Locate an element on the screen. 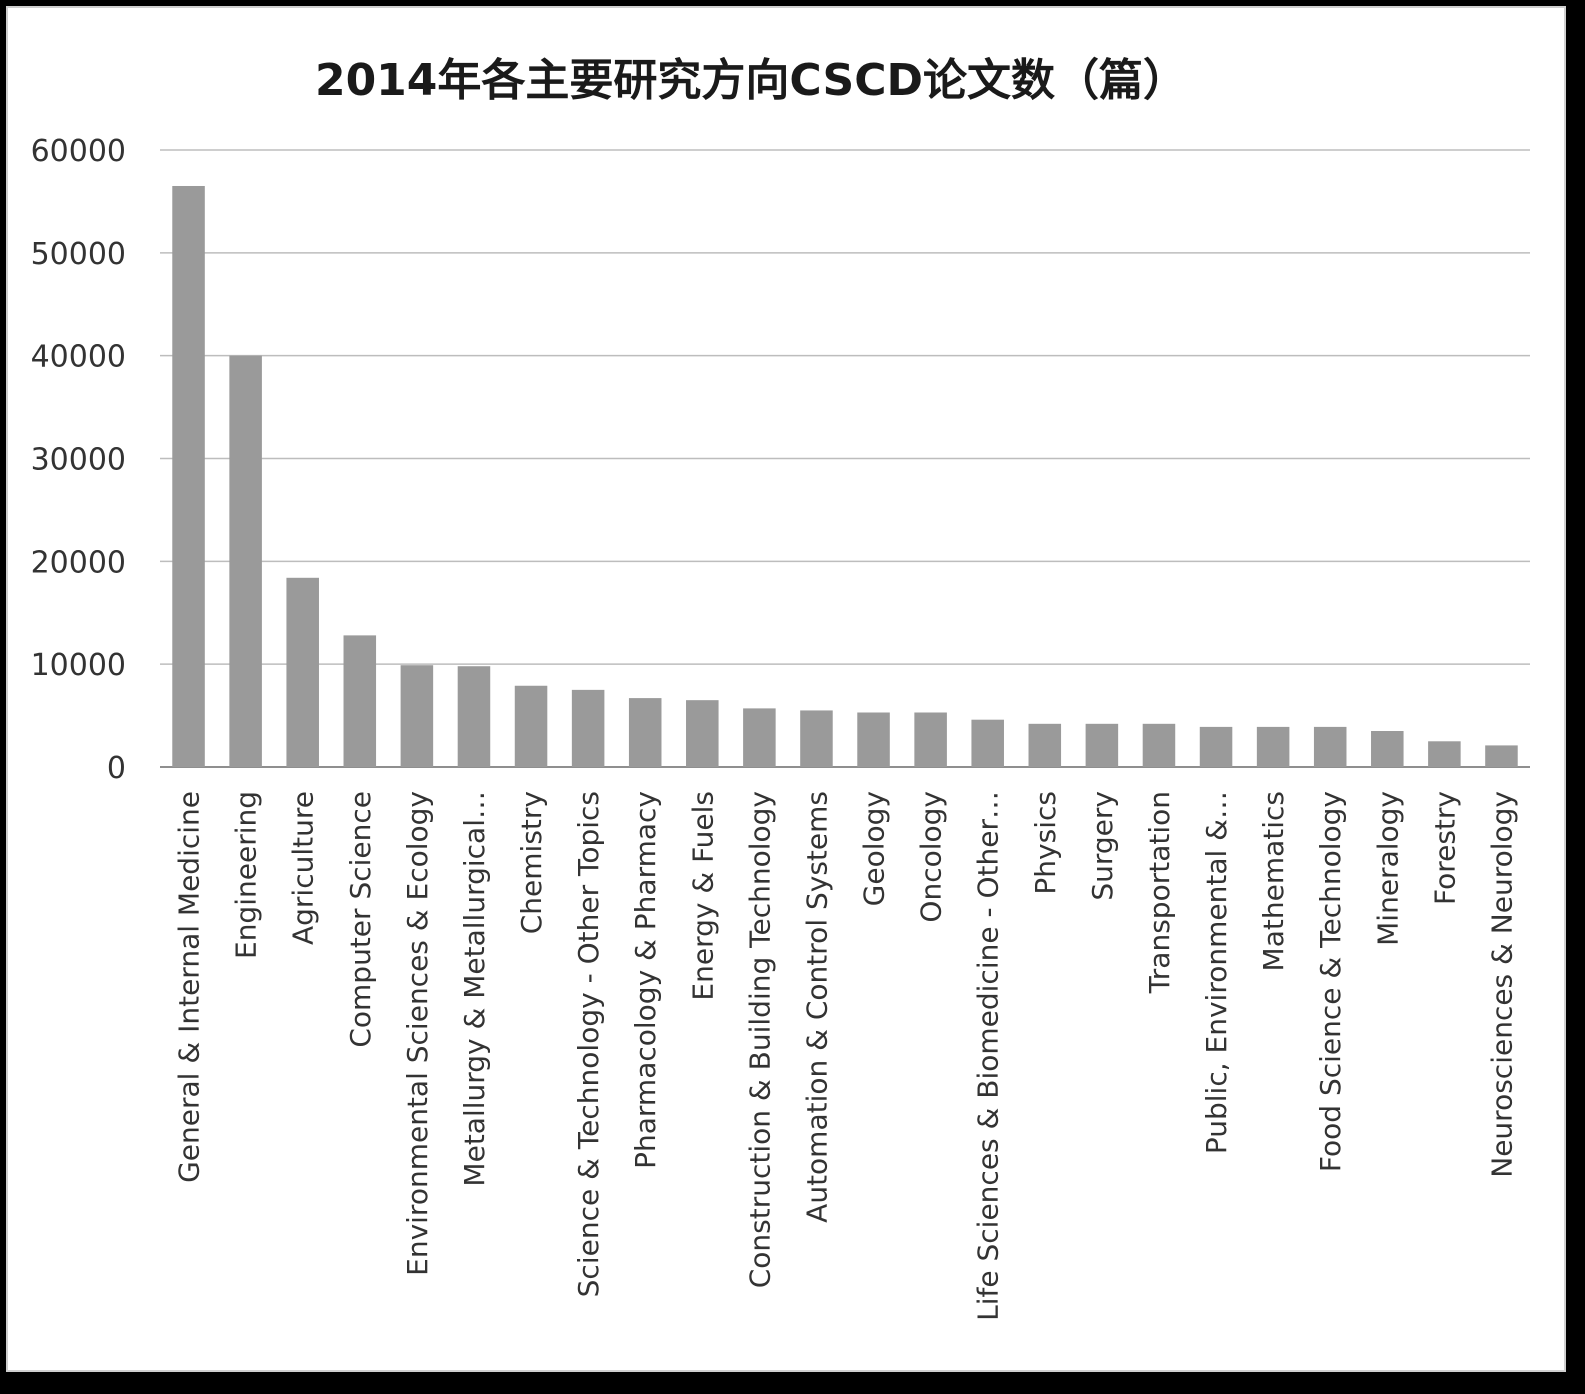 This screenshot has height=1394, width=1585. x-tick-label: Surgery is located at coordinates (1102, 846).